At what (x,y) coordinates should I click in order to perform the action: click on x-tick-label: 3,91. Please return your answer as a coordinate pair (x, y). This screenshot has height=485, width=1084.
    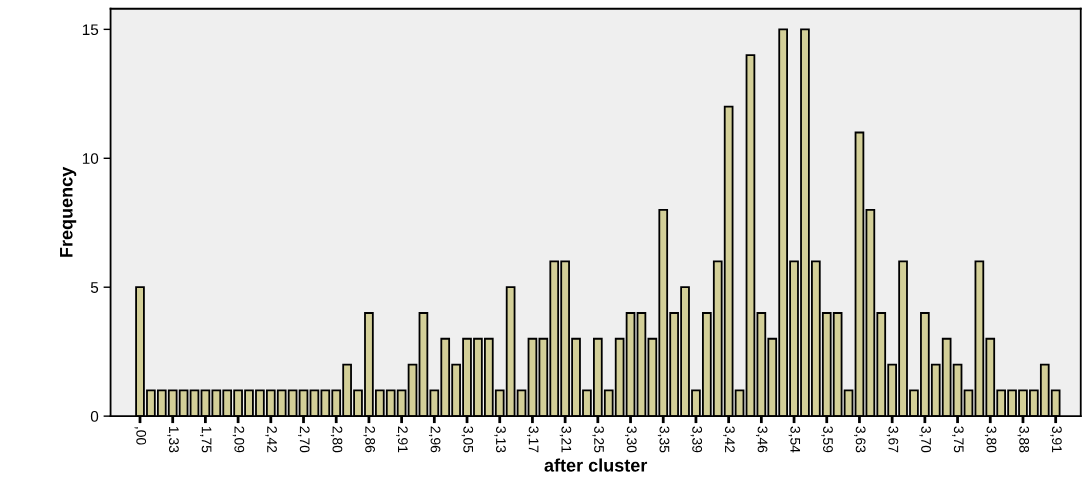
    Looking at the image, I should click on (1056, 439).